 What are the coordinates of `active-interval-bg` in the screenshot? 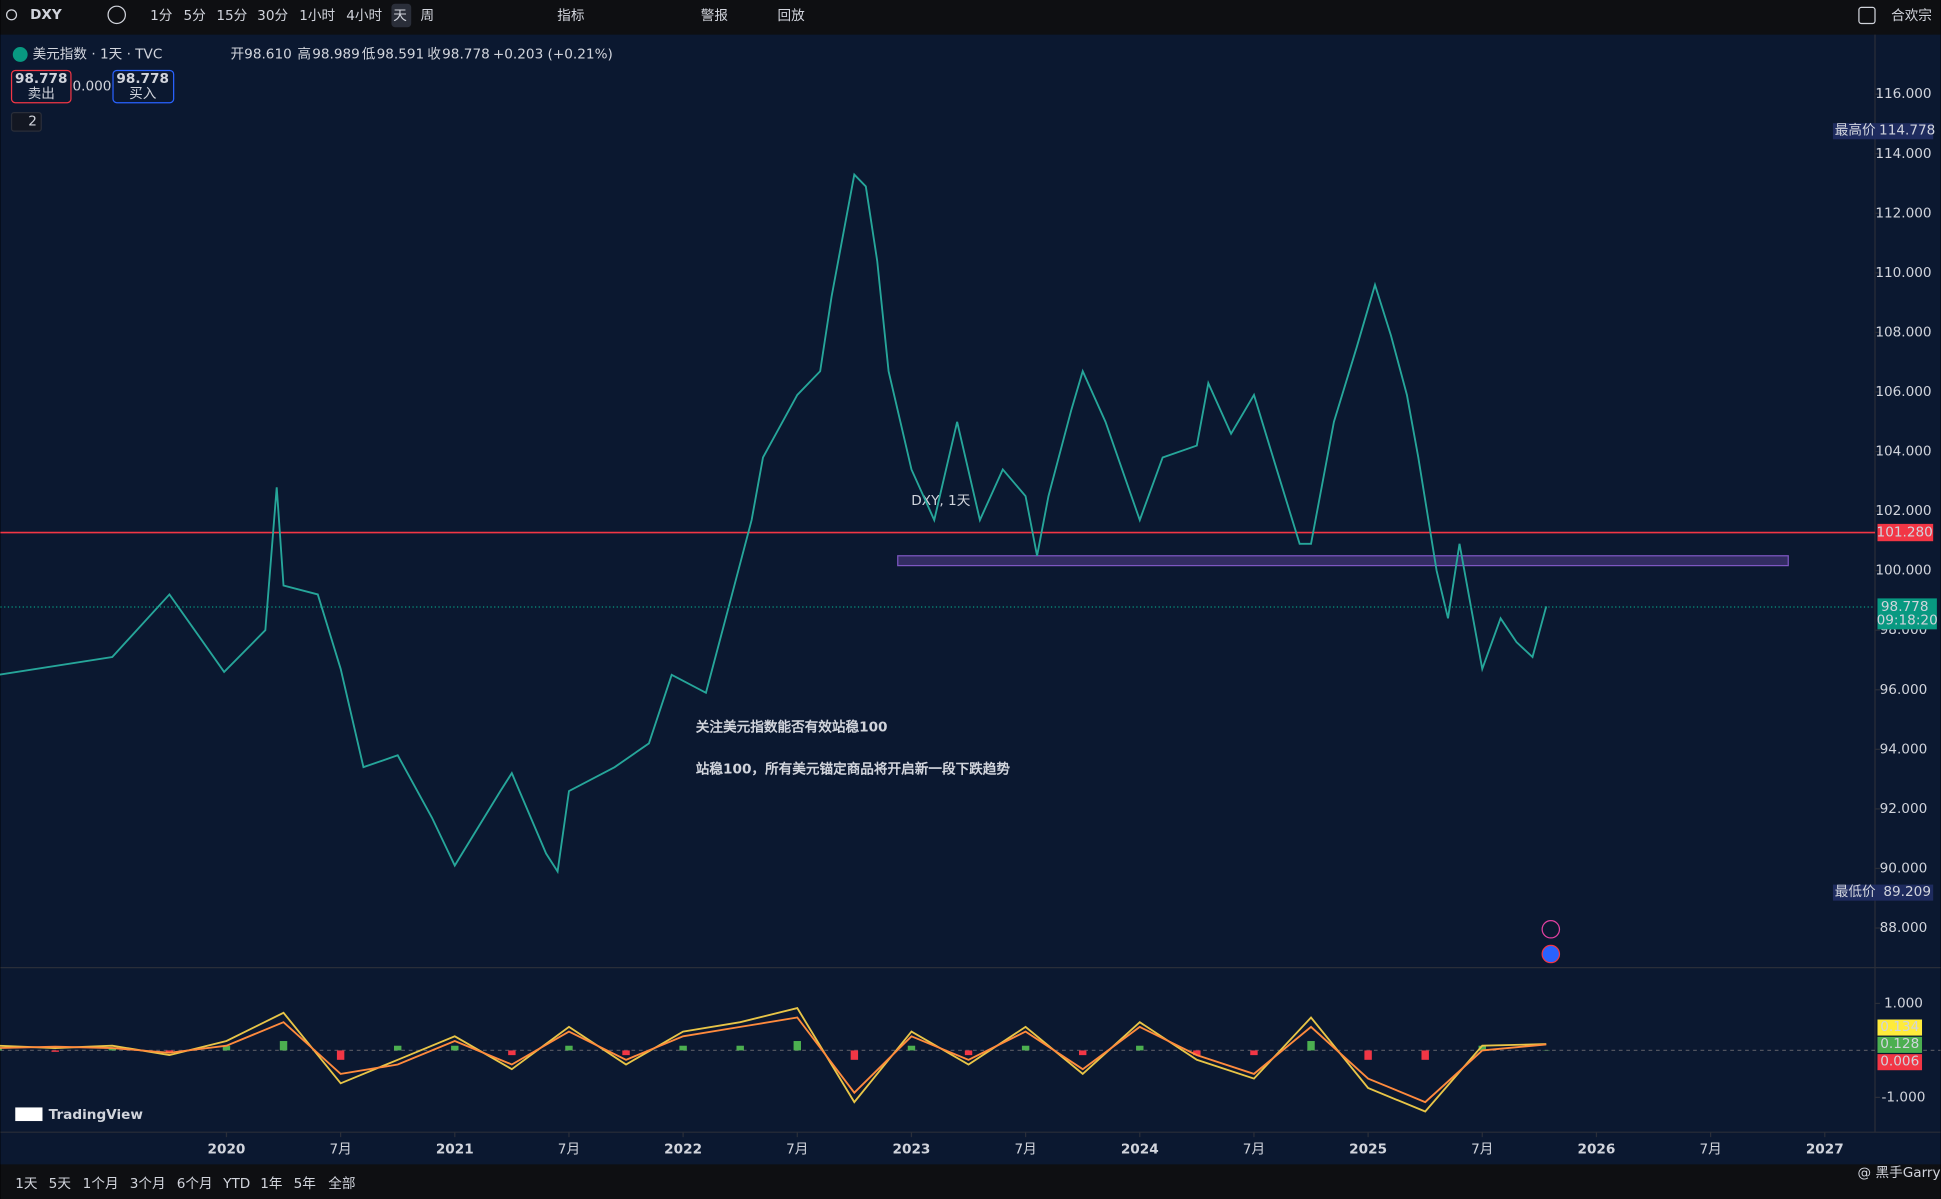 It's located at (401, 15).